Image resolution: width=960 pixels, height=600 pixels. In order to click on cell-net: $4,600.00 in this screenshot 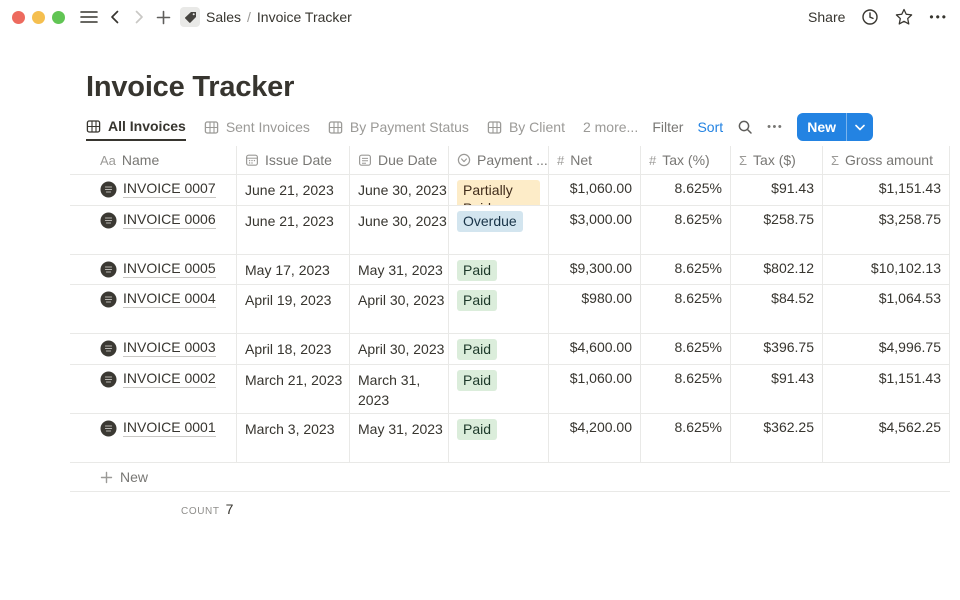, I will do `click(595, 349)`.